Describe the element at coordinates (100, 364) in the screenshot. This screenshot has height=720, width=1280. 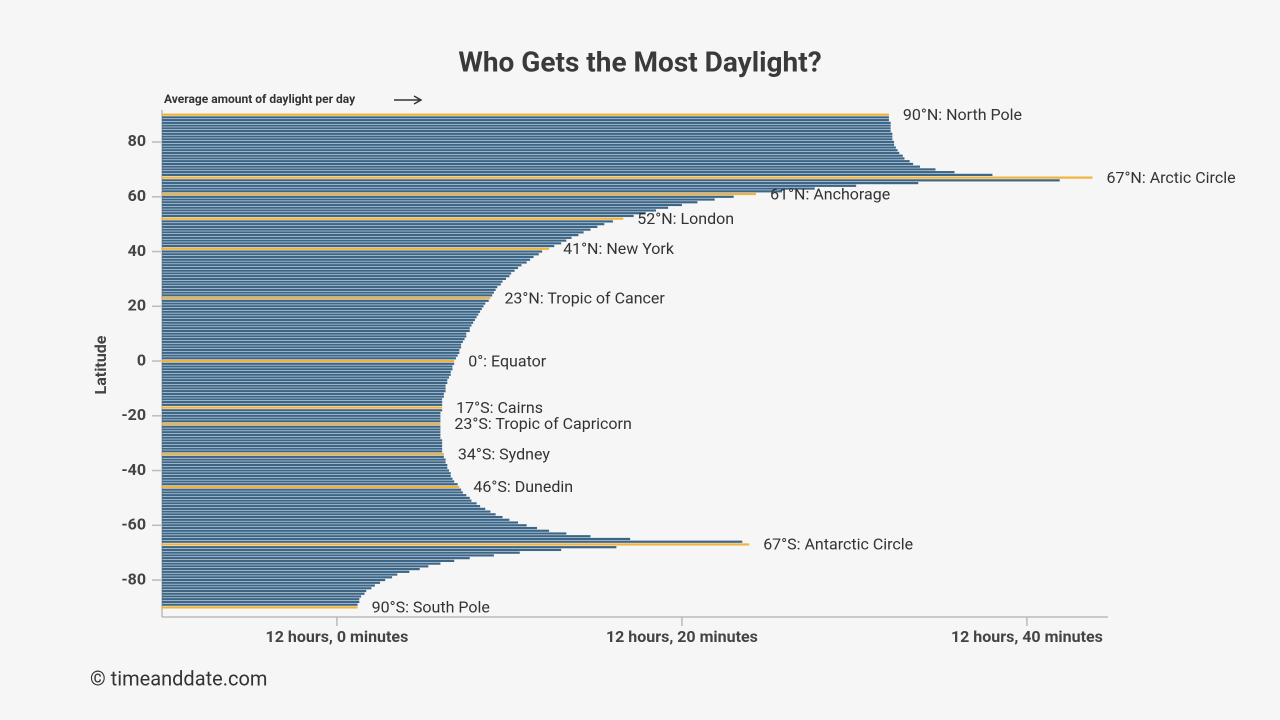
I see `y-axis-label: Latitude` at that location.